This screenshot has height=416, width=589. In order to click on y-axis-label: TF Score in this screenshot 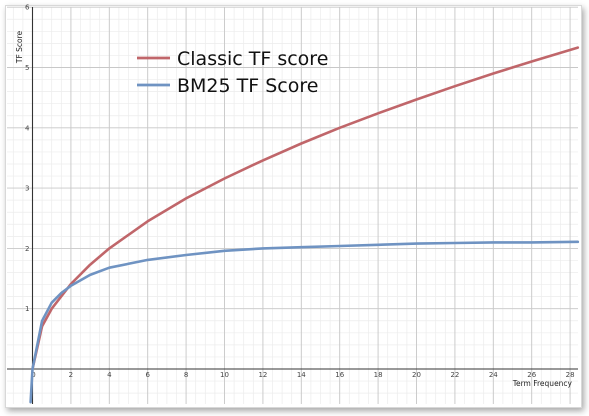, I will do `click(19, 47)`.